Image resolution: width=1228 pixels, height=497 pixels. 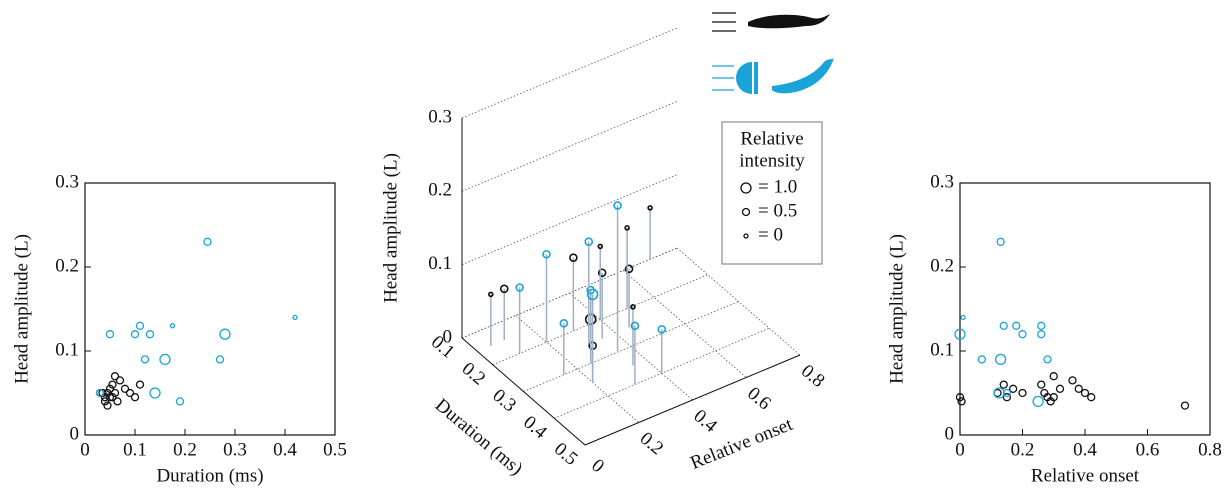 What do you see at coordinates (335, 449) in the screenshot?
I see `x-tick-label: 0.5` at bounding box center [335, 449].